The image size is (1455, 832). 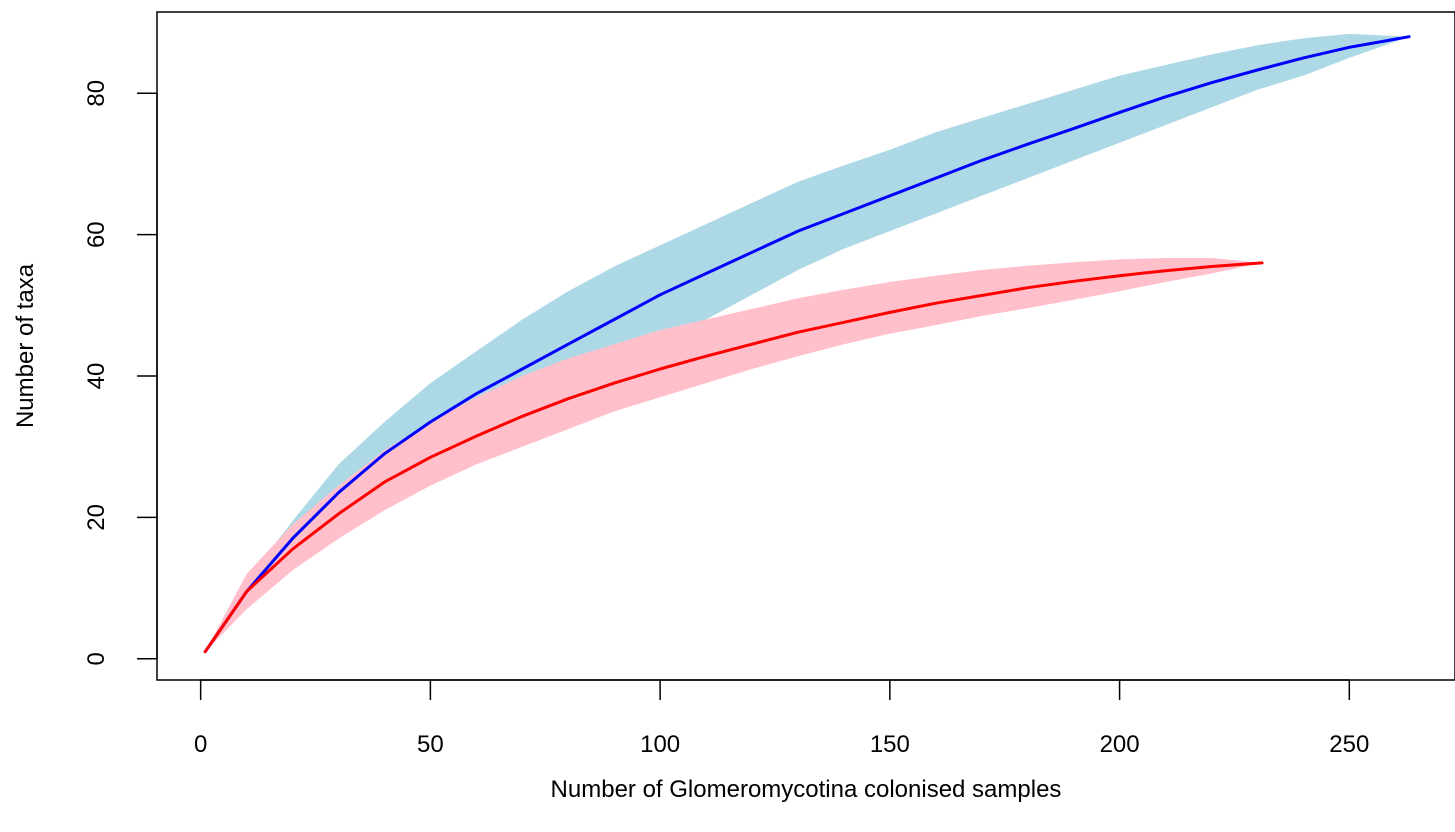 What do you see at coordinates (1120, 744) in the screenshot?
I see `x-tick-label: 200` at bounding box center [1120, 744].